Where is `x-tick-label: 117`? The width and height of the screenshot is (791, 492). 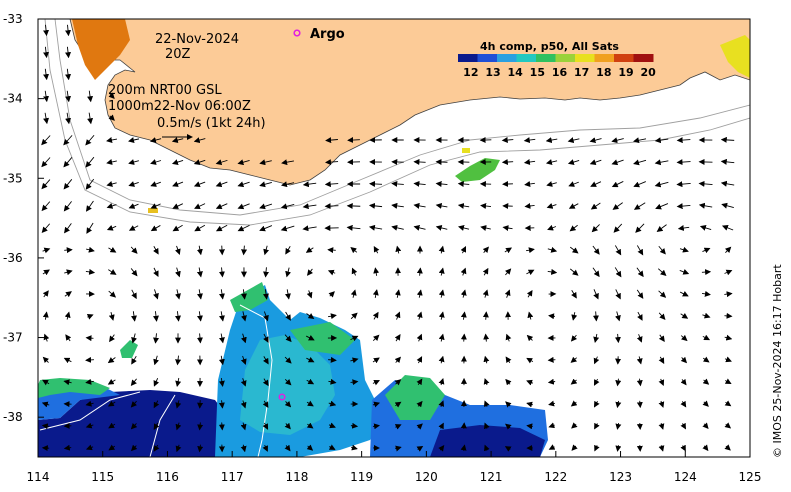 x-tick-label: 117 is located at coordinates (232, 477).